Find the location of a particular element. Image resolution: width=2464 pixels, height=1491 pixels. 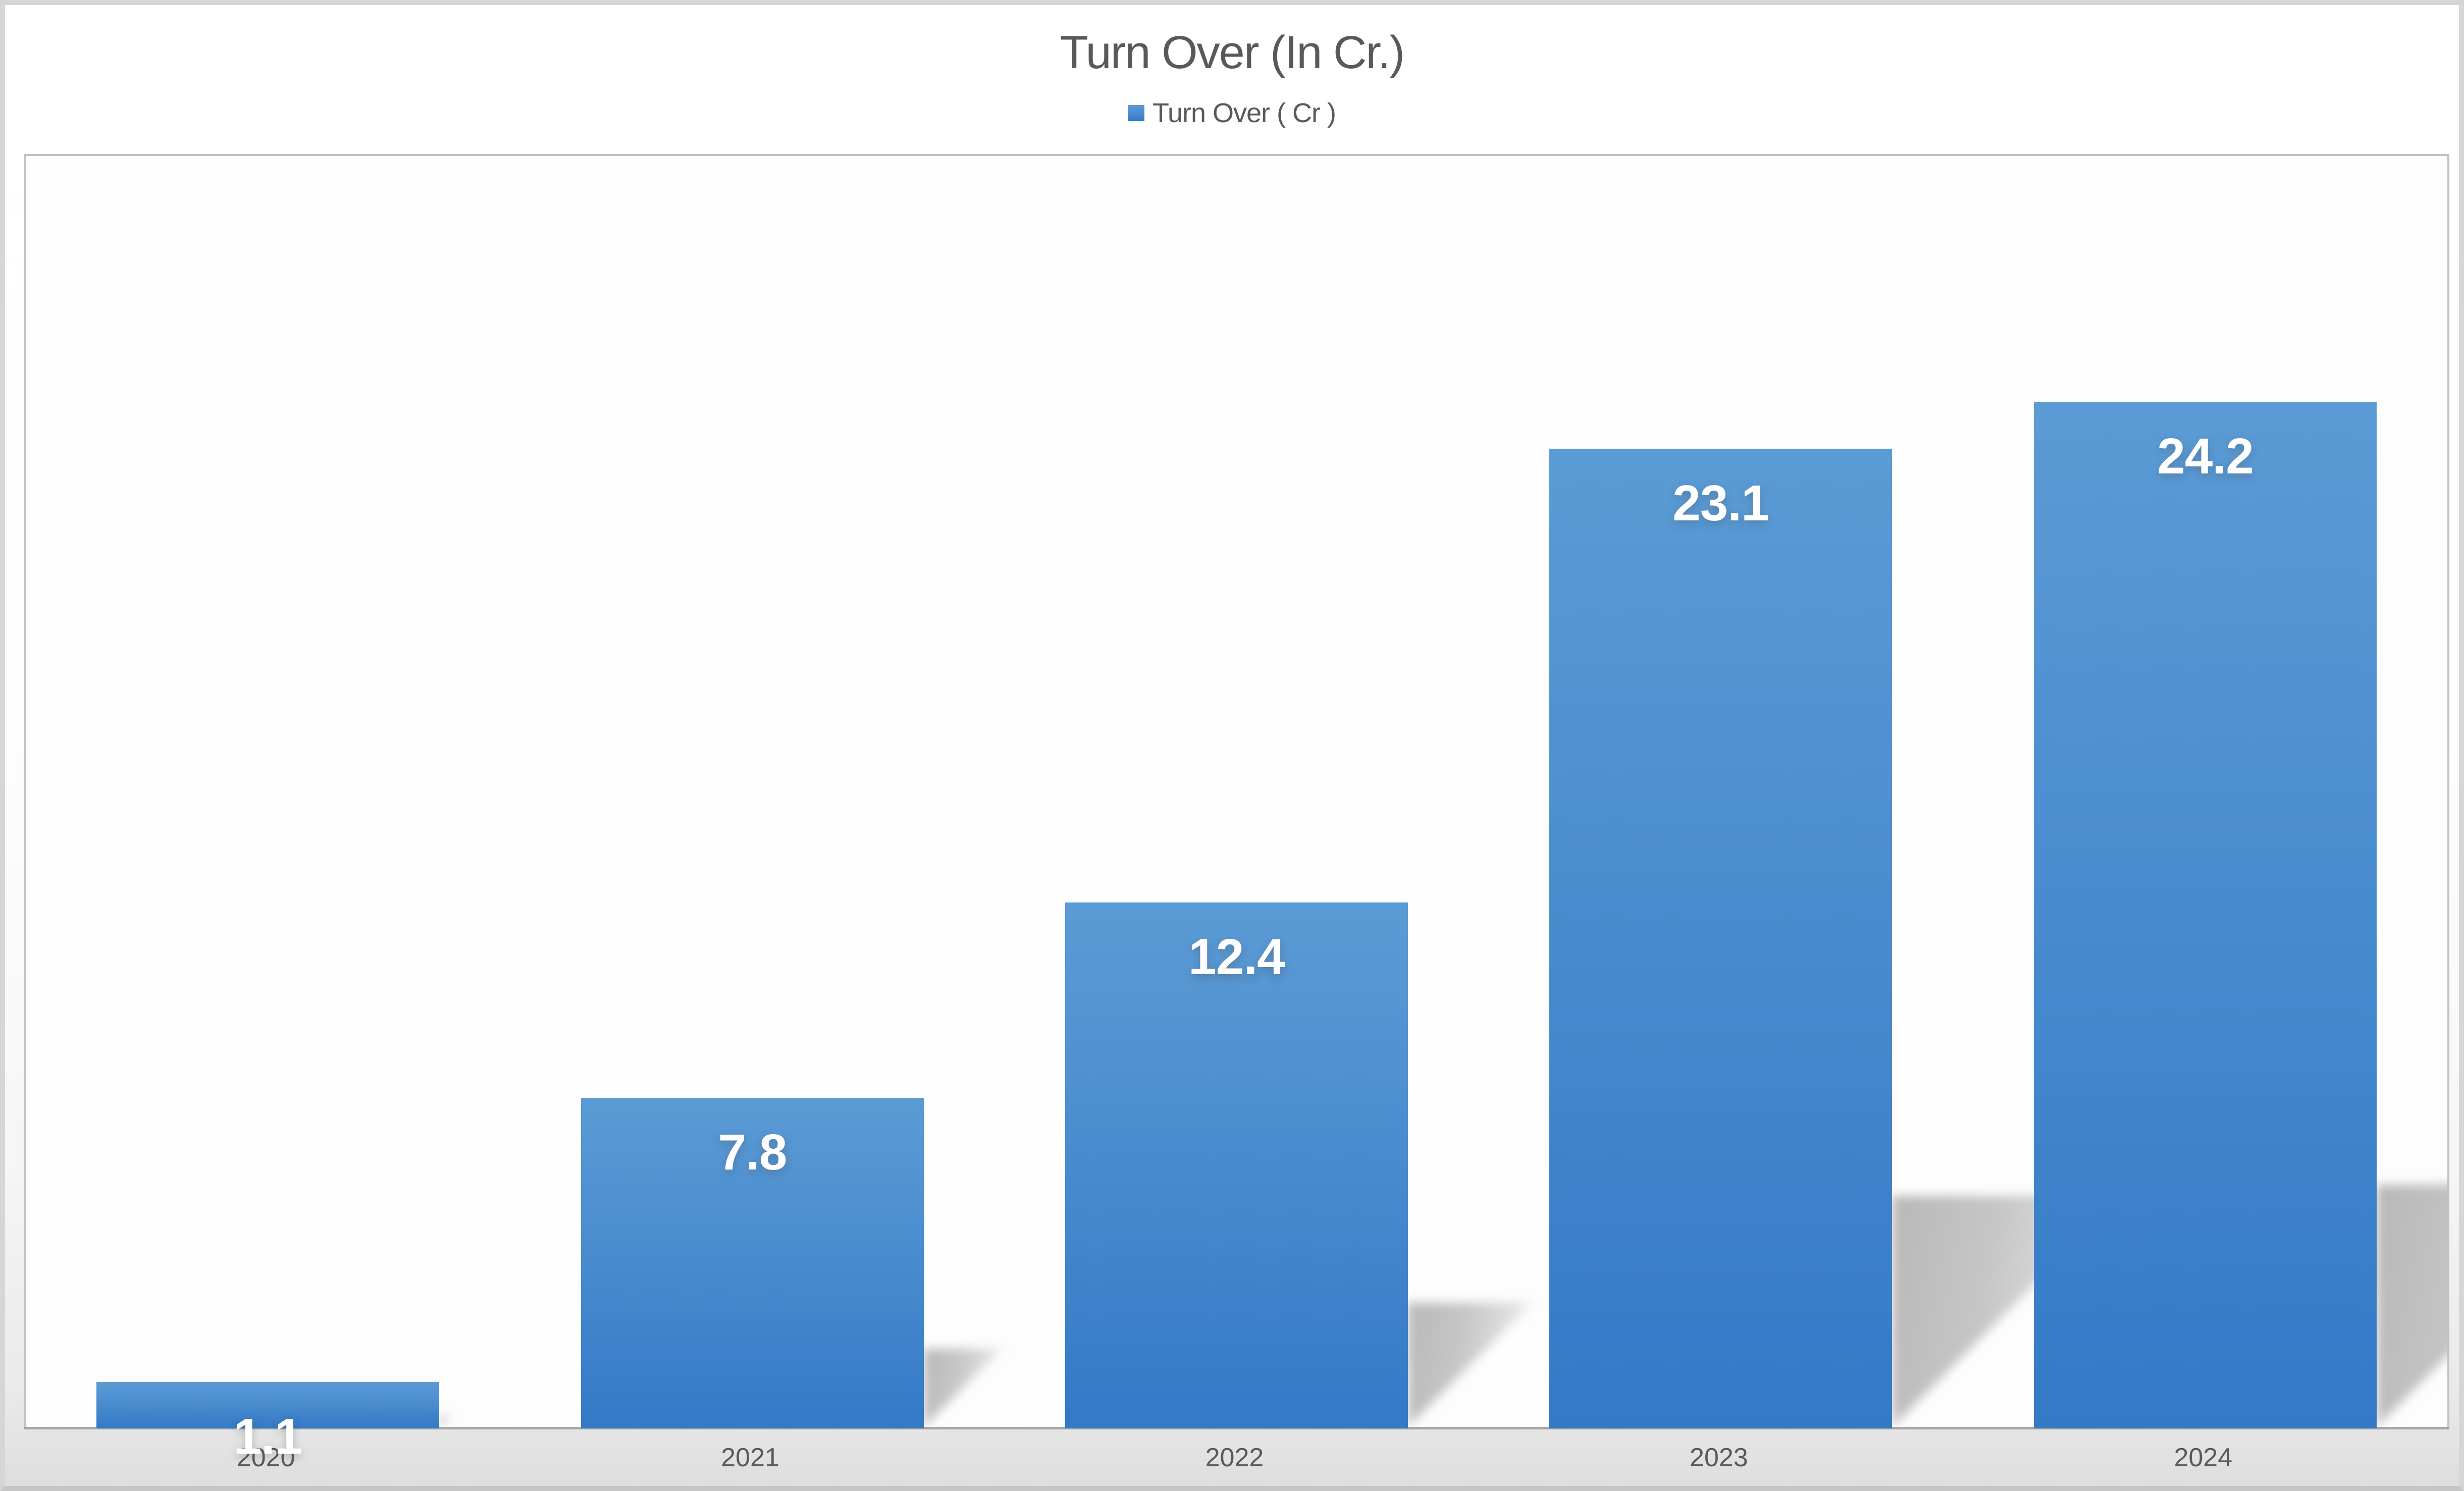

bar-data-label: 1.1 is located at coordinates (267, 1437).